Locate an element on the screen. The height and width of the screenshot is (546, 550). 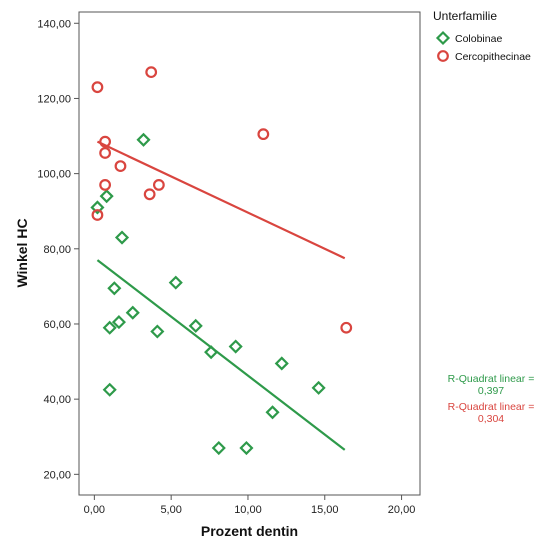
x-tick-label: 5,00 is located at coordinates (170, 510).